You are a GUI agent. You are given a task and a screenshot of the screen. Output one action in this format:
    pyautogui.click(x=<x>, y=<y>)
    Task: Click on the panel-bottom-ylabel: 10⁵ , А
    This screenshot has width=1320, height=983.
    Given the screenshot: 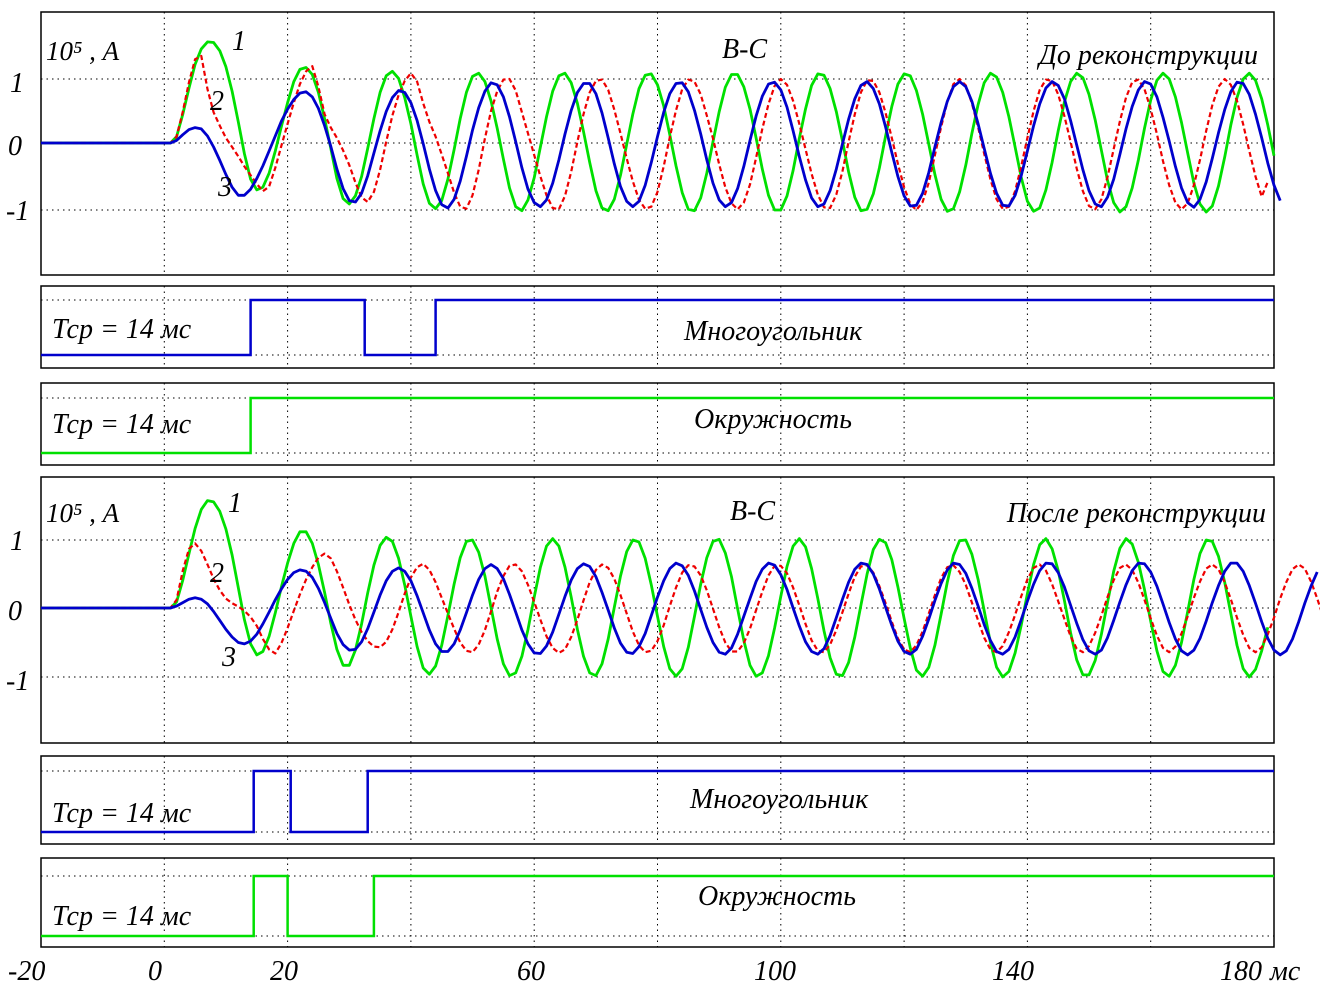 What is the action you would take?
    pyautogui.click(x=83, y=513)
    